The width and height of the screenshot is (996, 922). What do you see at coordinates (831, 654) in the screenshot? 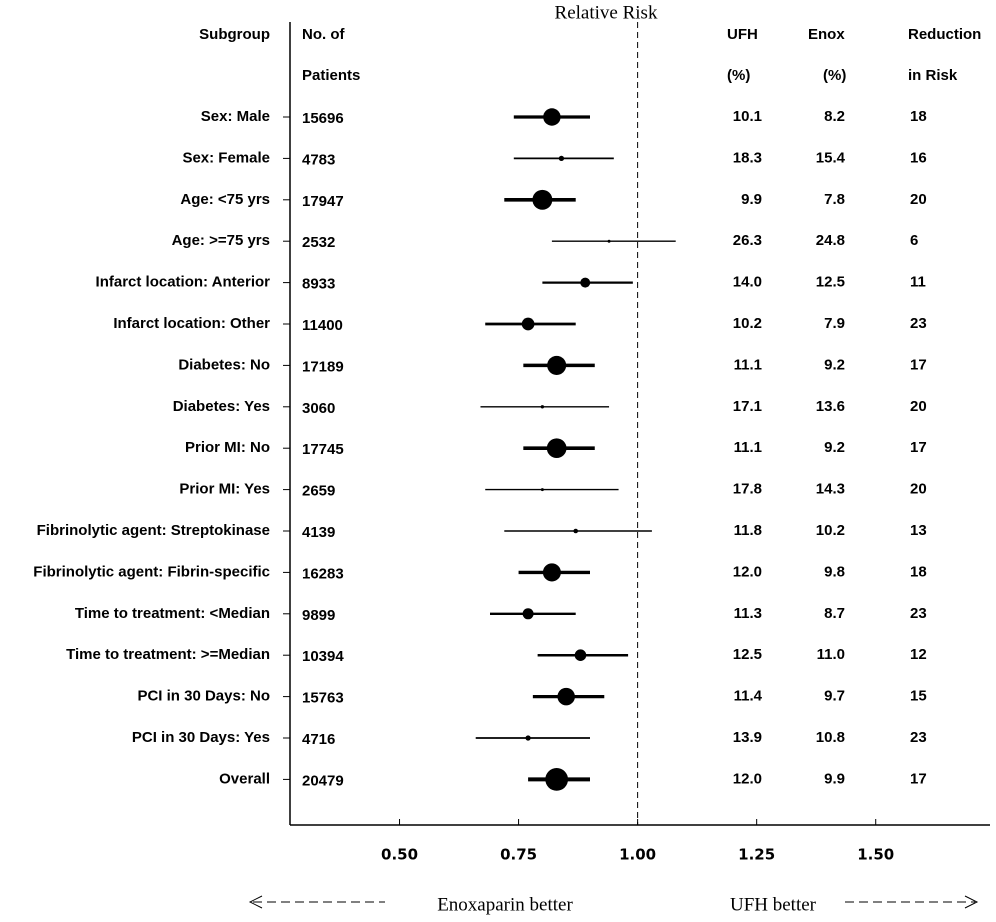
I see `enox-rate: 11.0` at bounding box center [831, 654].